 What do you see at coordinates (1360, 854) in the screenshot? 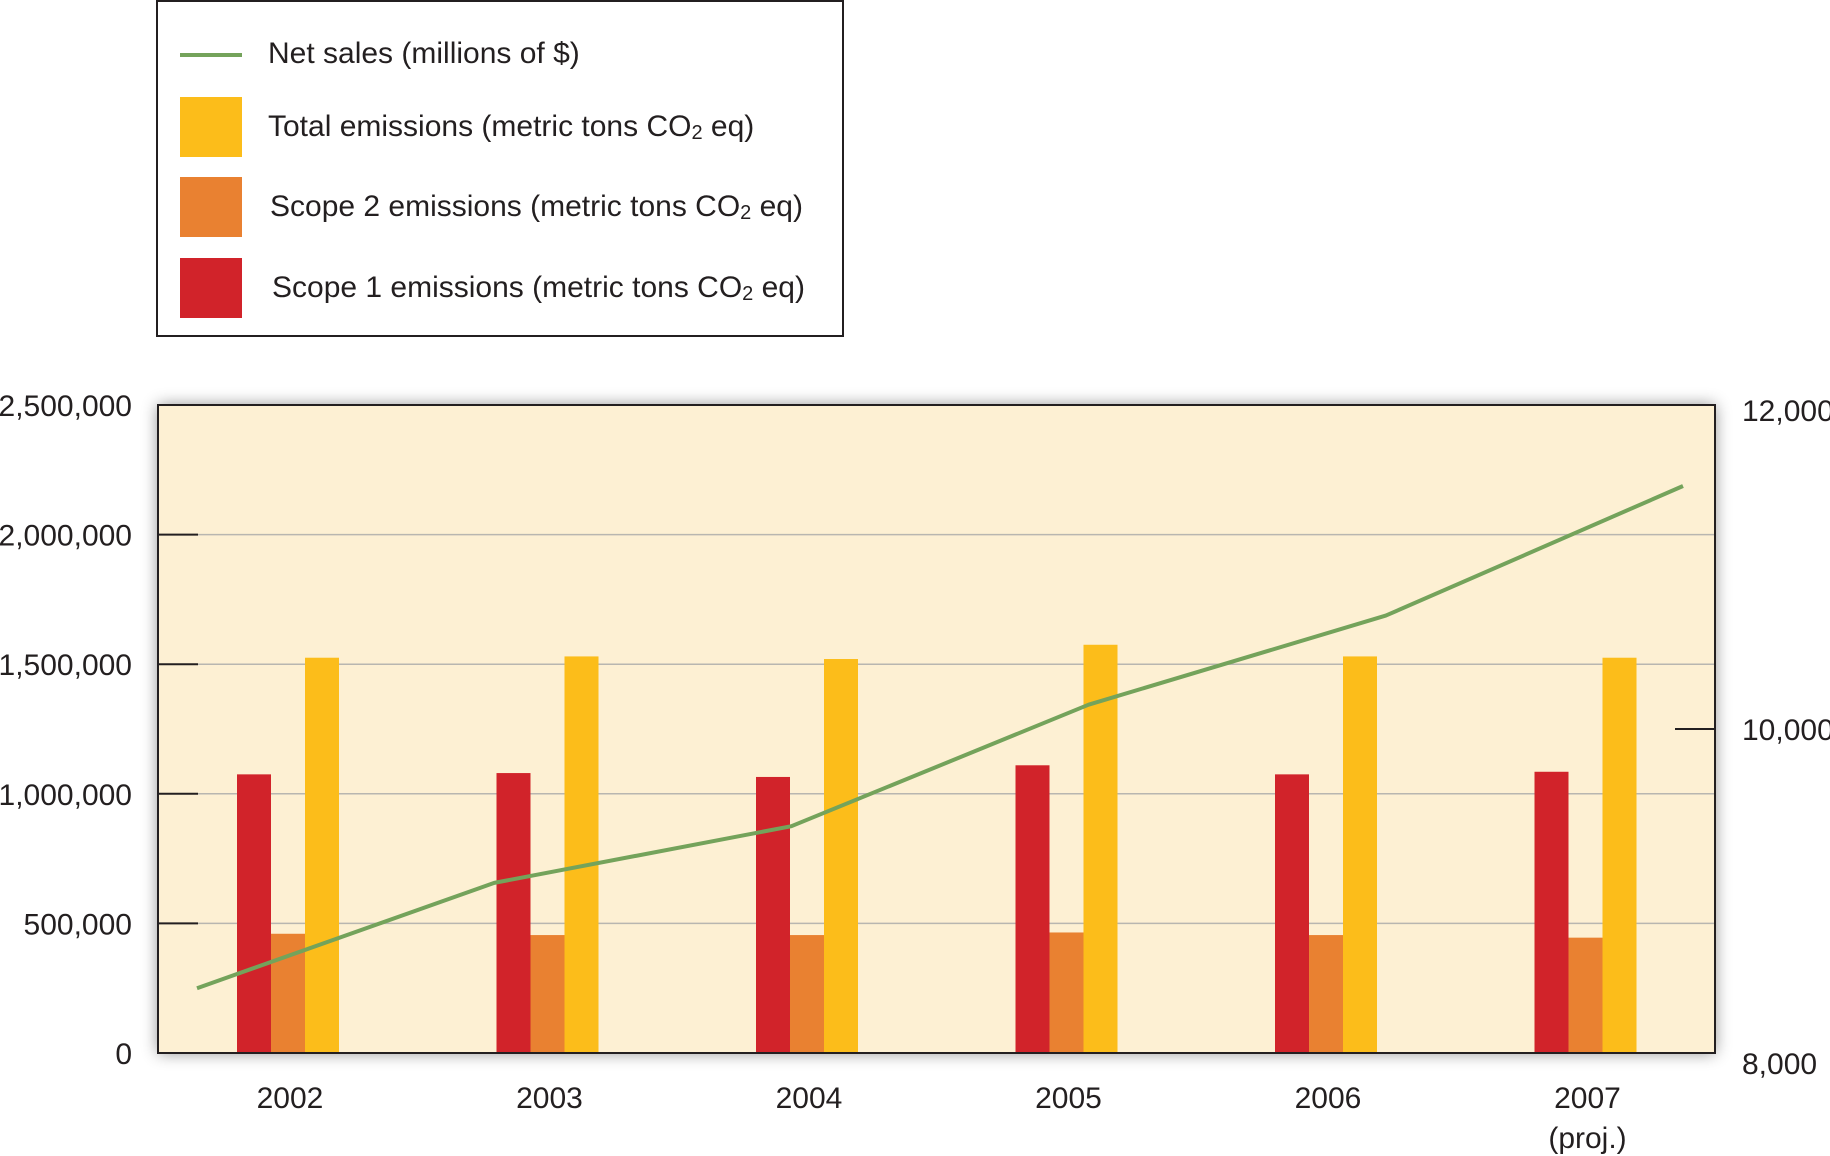
I see `bar-total-2006` at bounding box center [1360, 854].